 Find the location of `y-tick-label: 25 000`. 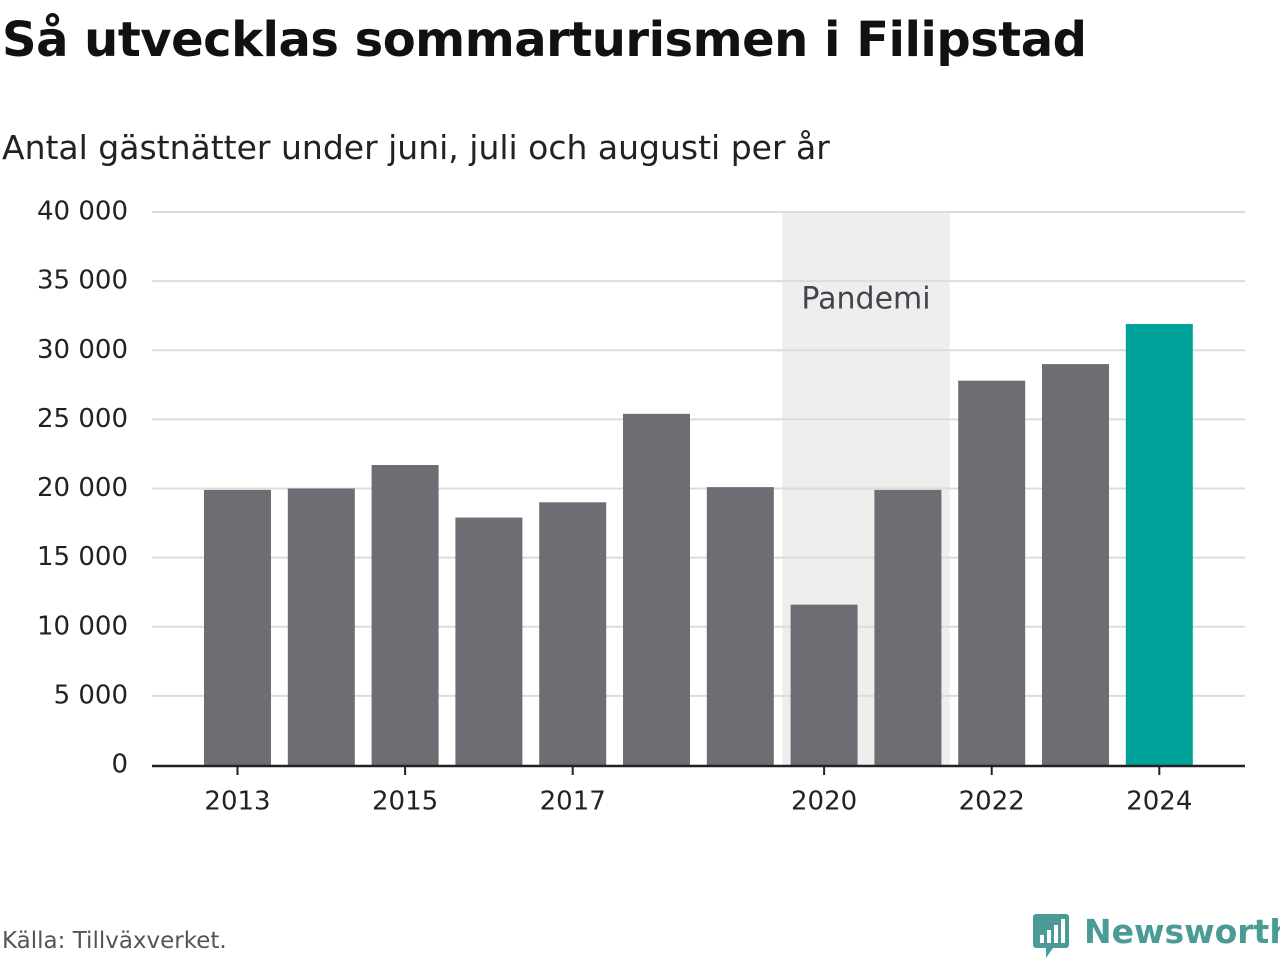

y-tick-label: 25 000 is located at coordinates (82, 419).